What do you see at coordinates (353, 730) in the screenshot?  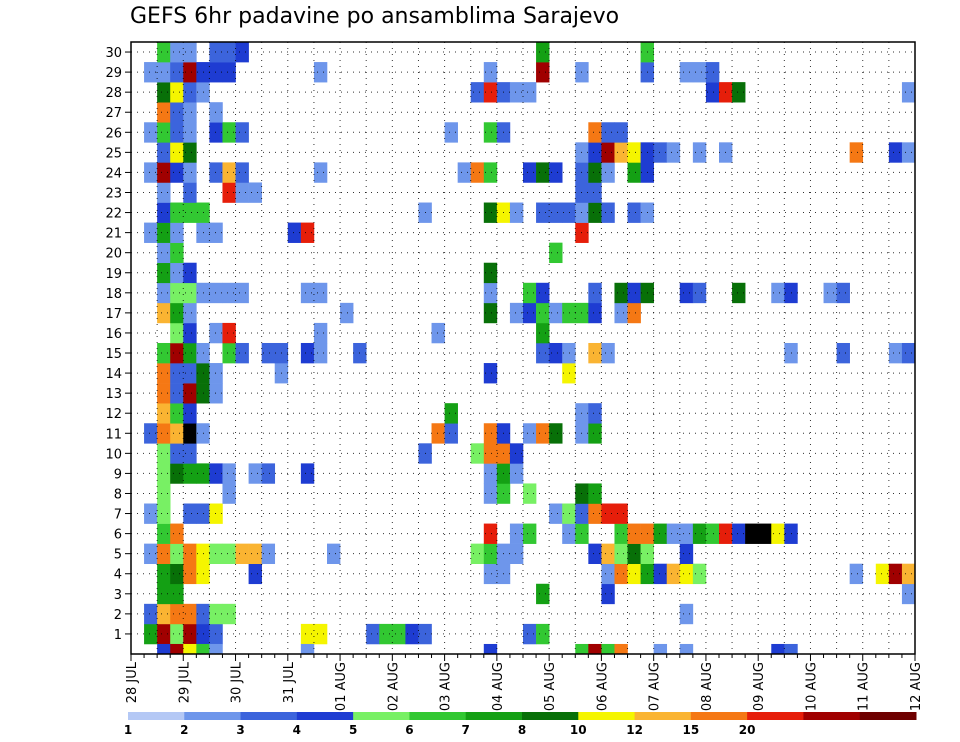 I see `colorbar-label: 5` at bounding box center [353, 730].